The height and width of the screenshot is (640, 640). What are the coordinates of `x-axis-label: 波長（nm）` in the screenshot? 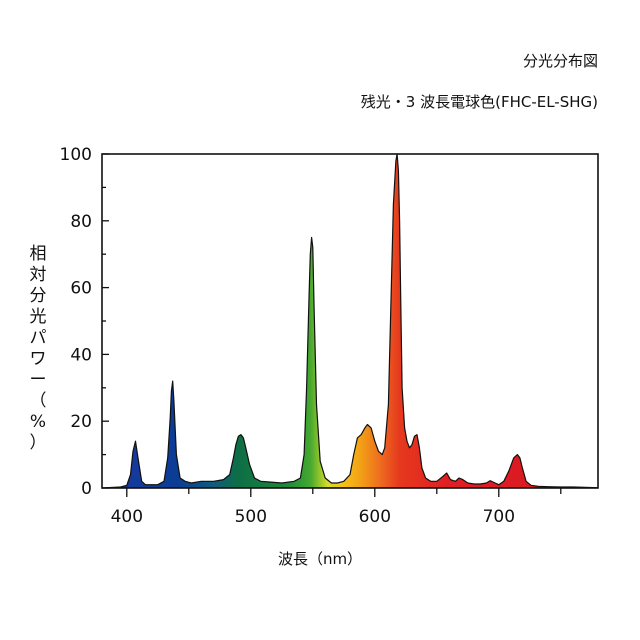 It's located at (320, 559).